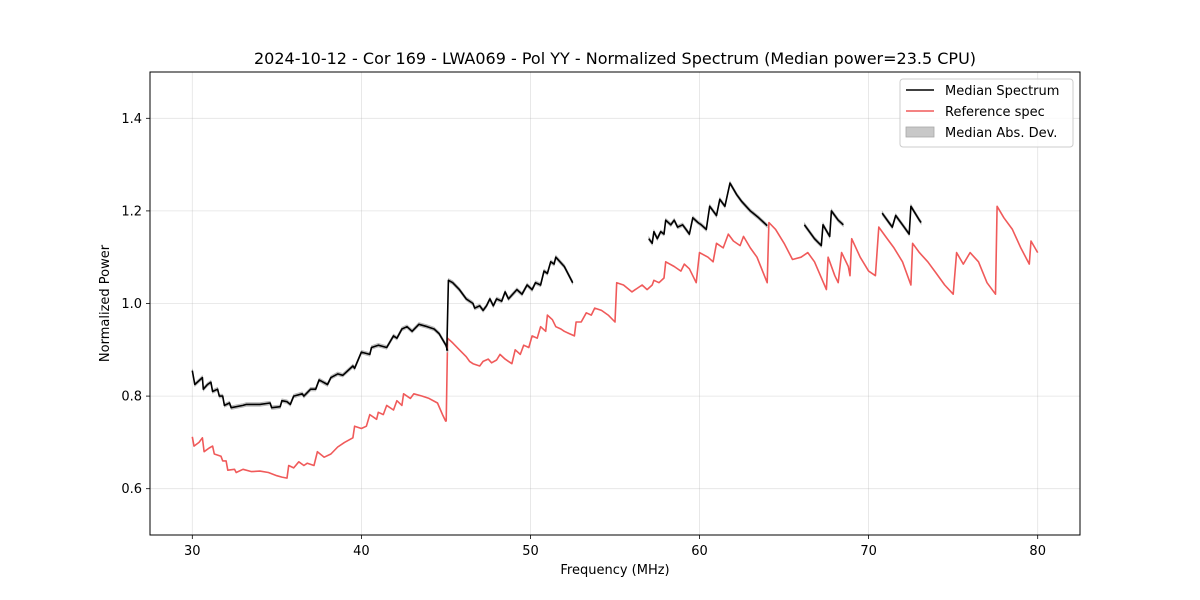 This screenshot has width=1200, height=600. Describe the element at coordinates (1002, 91) in the screenshot. I see `legend-label-median-spectrum: Median Spectrum` at that location.